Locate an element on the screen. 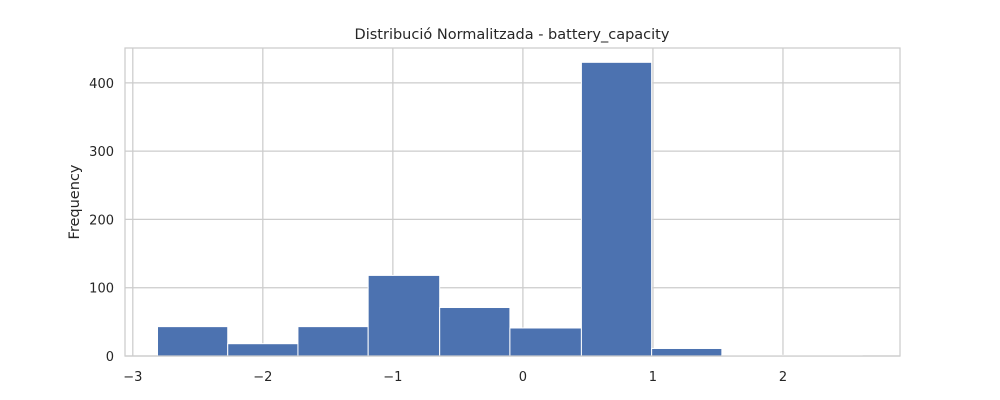  y-tick-label: 0 is located at coordinates (110, 357).